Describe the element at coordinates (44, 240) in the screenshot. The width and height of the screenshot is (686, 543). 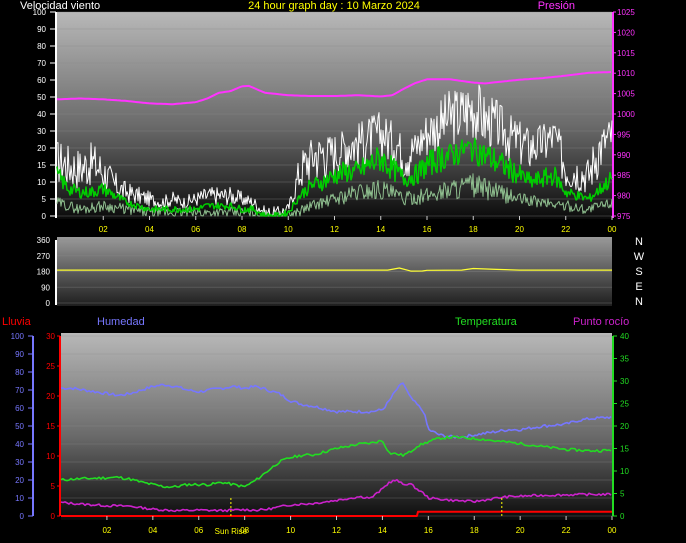
I see `direction-tick-label: 360` at that location.